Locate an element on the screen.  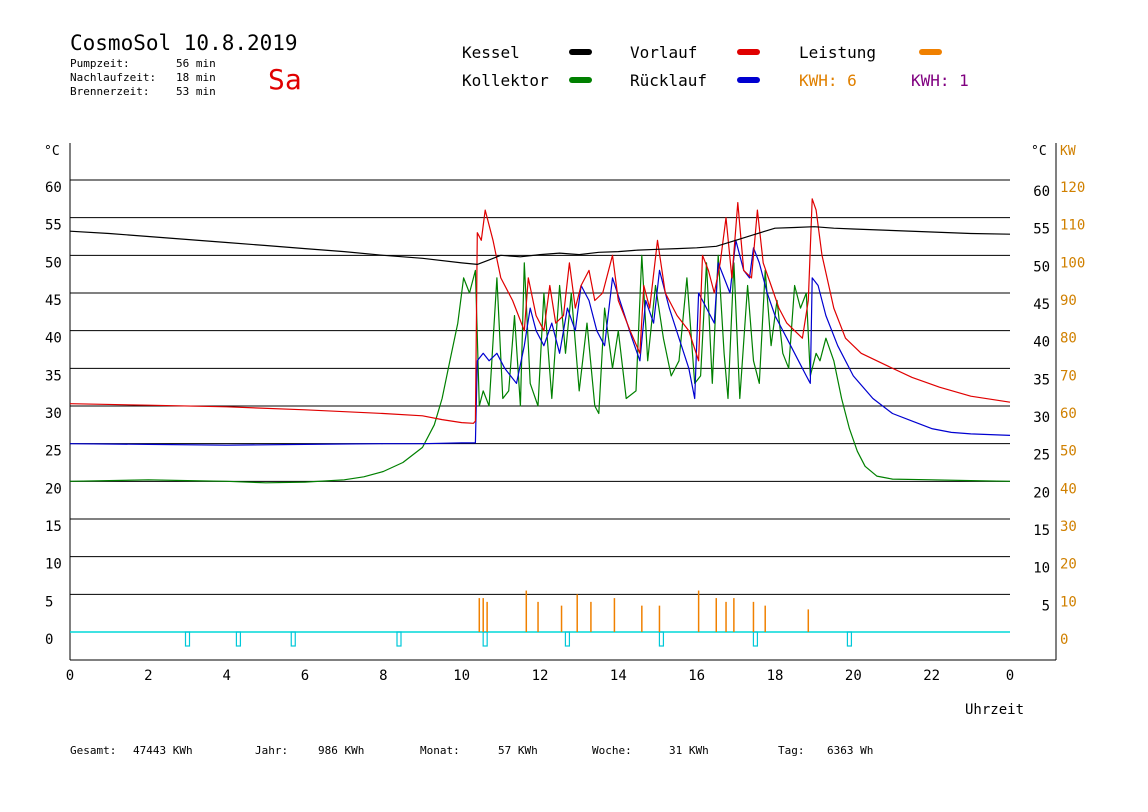
x-axis-label: Uhrzeit is located at coordinates (994, 710).